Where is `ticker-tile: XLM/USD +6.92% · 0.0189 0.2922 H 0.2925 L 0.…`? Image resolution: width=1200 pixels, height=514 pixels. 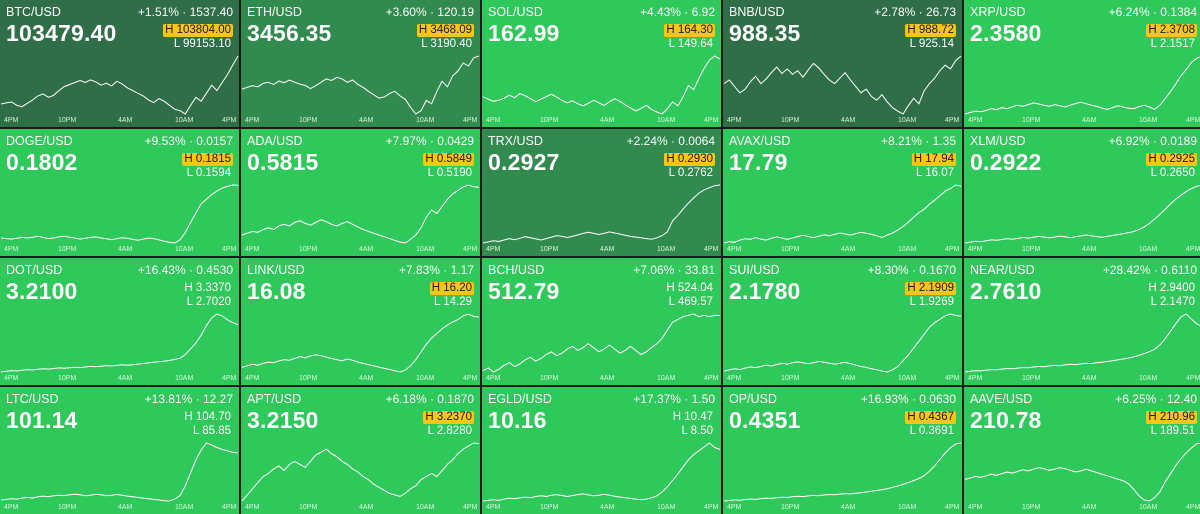
ticker-tile: XLM/USD +6.92% · 0.0189 0.2922 H 0.2925 L 0.… is located at coordinates (1082, 192).